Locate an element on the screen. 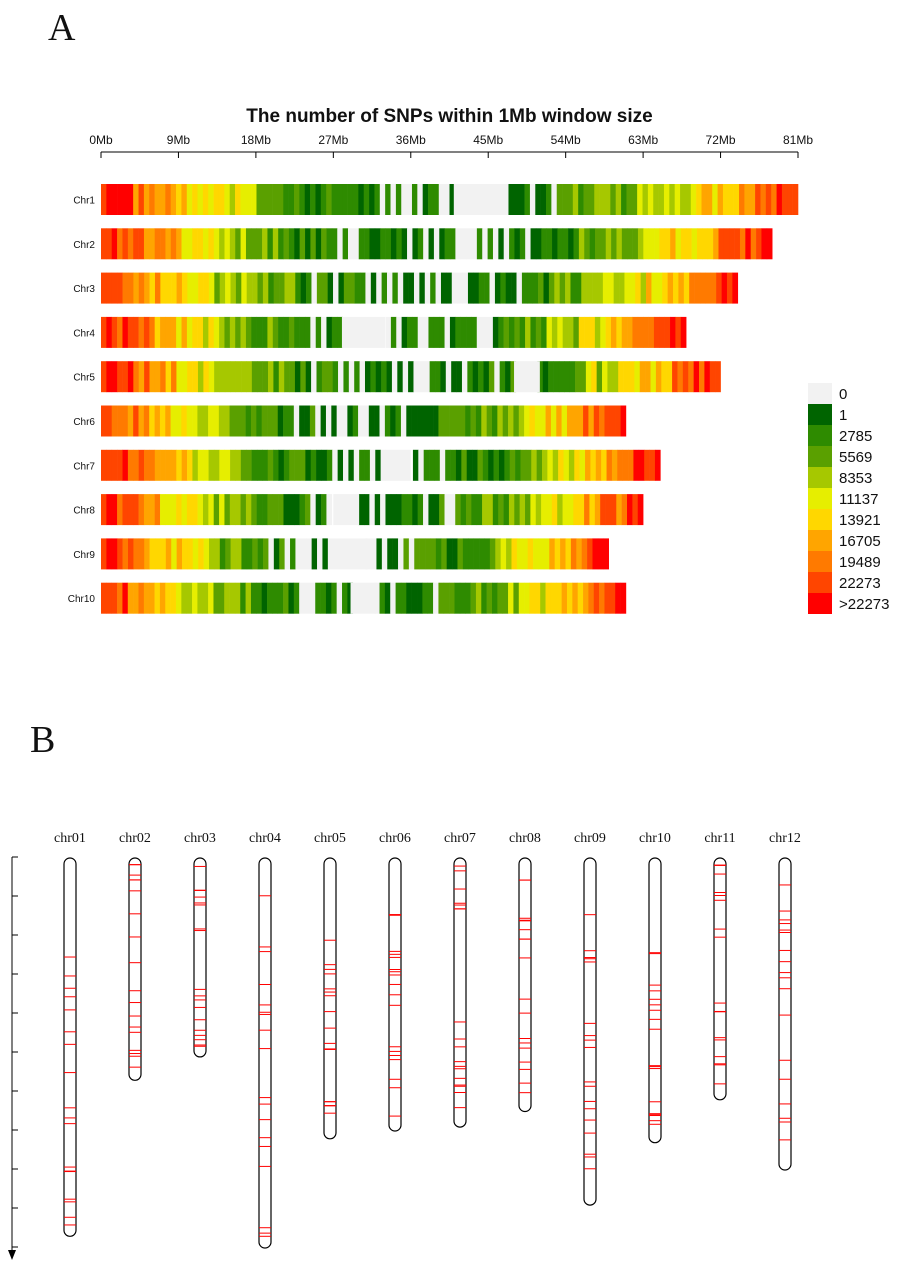 This screenshot has height=1275, width=902. chrom-row-Chr4 is located at coordinates (394, 332).